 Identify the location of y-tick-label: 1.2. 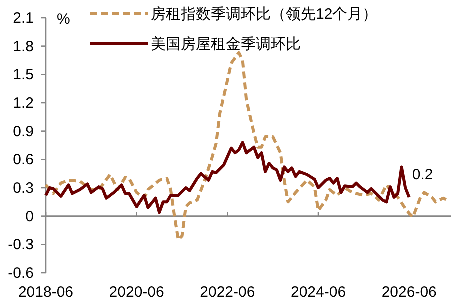
(23, 103).